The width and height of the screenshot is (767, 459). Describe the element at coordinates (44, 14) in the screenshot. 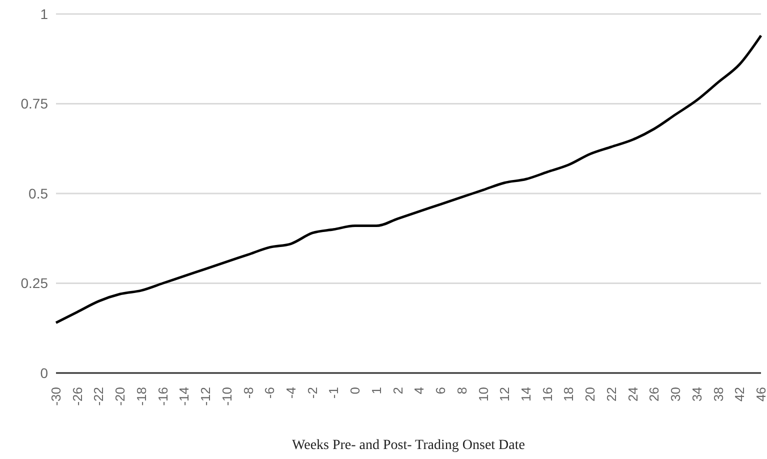

I see `y-tick-label: 1` at that location.